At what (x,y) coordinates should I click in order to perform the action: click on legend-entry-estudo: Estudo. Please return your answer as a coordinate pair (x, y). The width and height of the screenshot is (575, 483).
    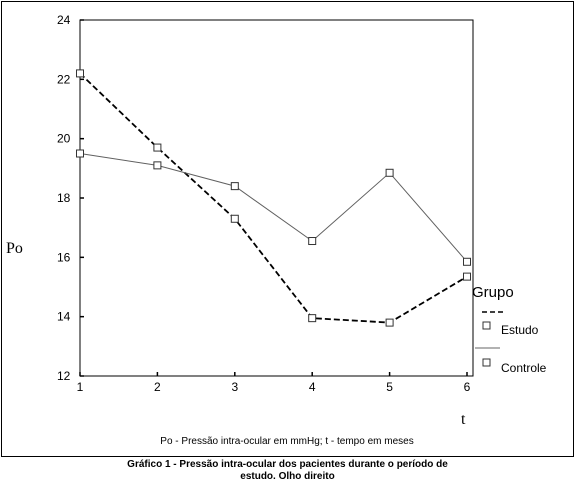
    Looking at the image, I should click on (520, 330).